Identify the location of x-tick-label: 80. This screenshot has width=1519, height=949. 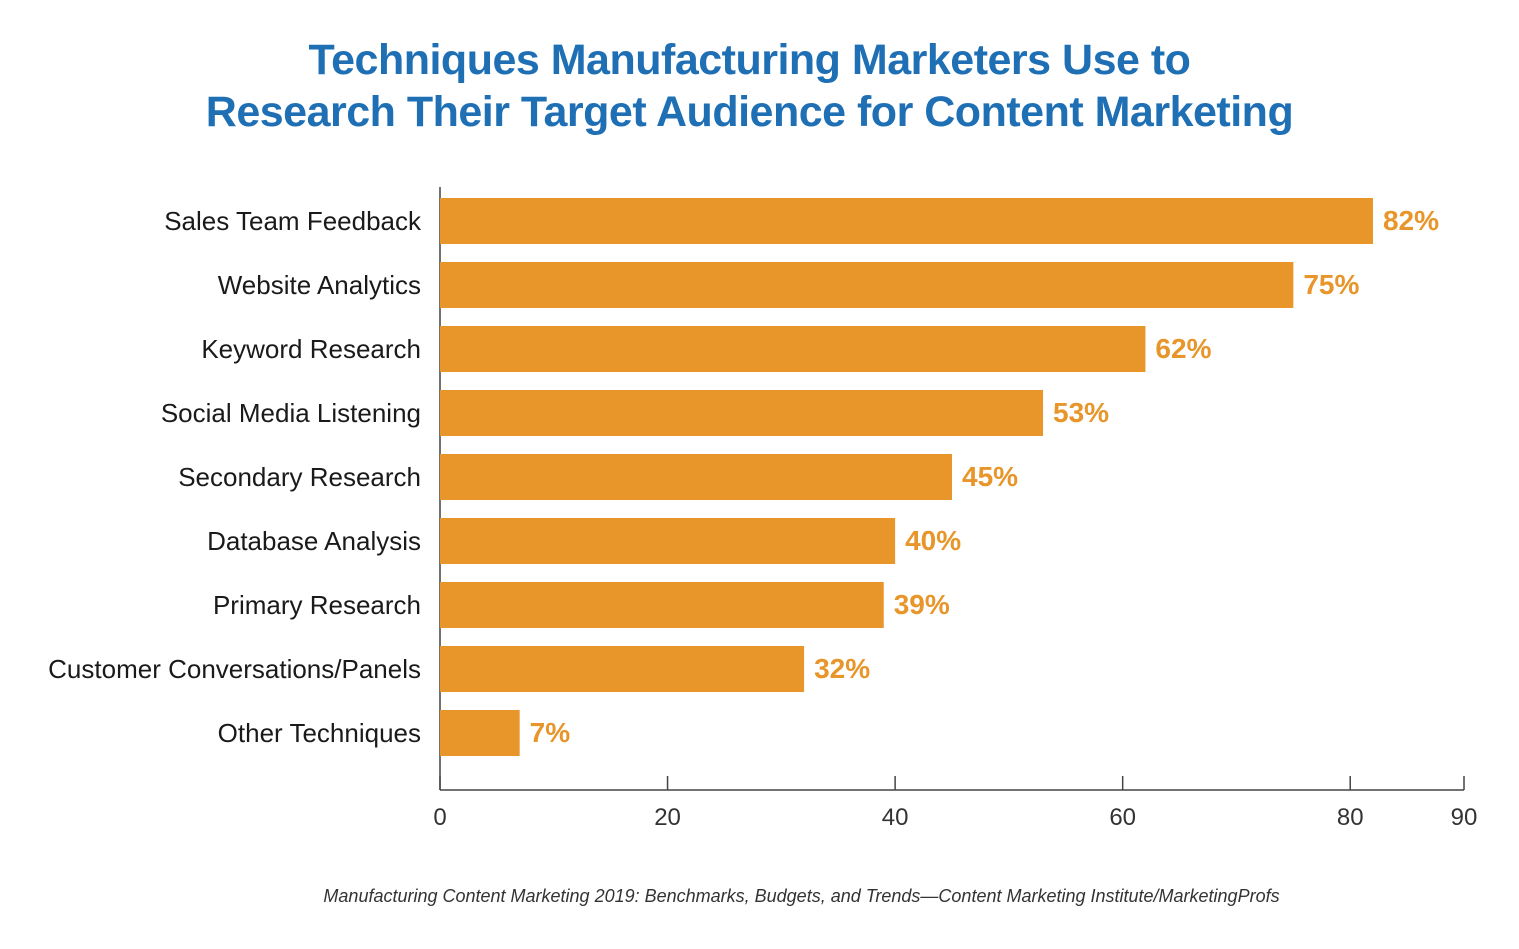
(1350, 817).